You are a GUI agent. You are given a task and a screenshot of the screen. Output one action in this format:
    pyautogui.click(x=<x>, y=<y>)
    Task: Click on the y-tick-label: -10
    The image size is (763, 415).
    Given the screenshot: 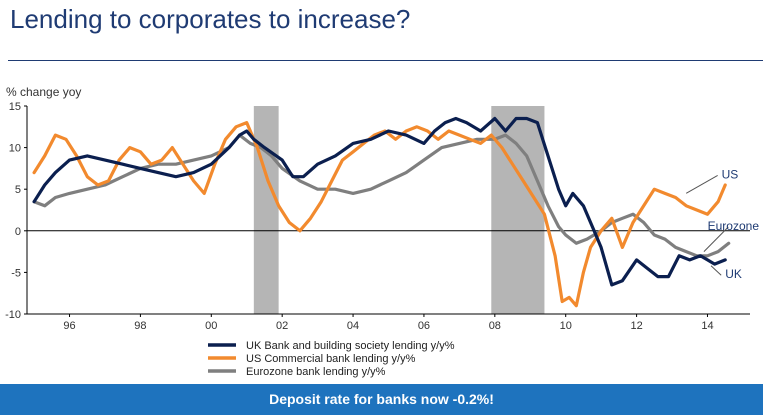 What is the action you would take?
    pyautogui.click(x=13, y=315)
    